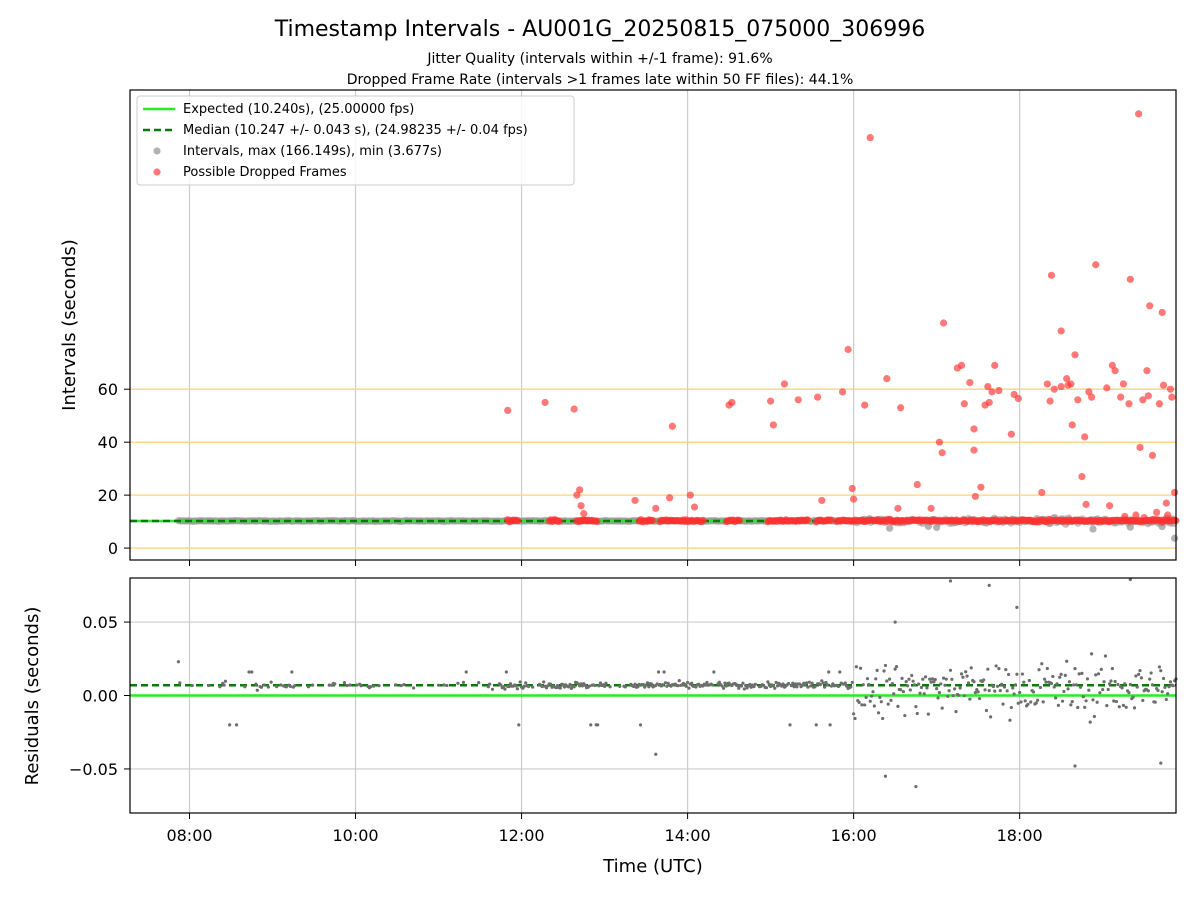  What do you see at coordinates (100, 622) in the screenshot?
I see `bottom-y-tick-label: 0.05` at bounding box center [100, 622].